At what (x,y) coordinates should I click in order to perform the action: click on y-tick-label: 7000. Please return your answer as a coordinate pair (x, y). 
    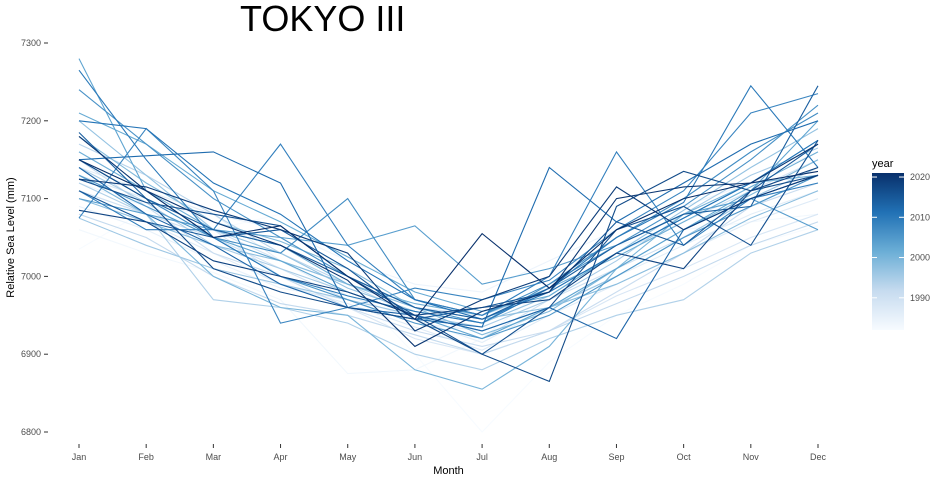
    Looking at the image, I should click on (31, 276).